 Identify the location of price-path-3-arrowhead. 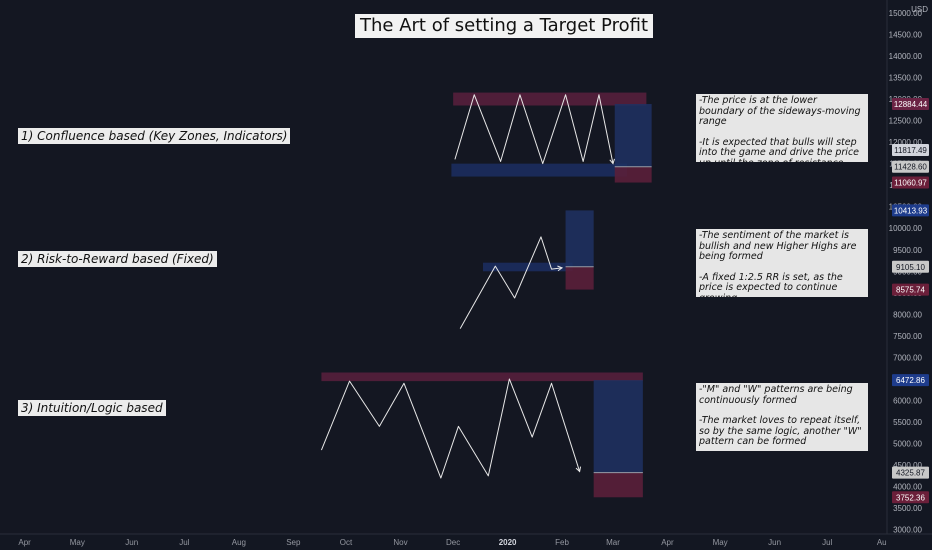
(578, 469).